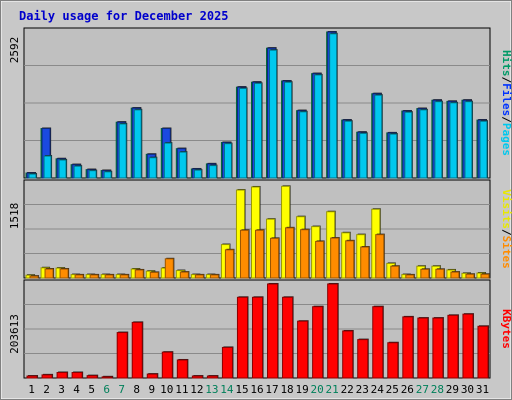 Image resolution: width=512 pixels, height=400 pixels. Describe the element at coordinates (407, 389) in the screenshot. I see `day-label-26: 26` at that location.